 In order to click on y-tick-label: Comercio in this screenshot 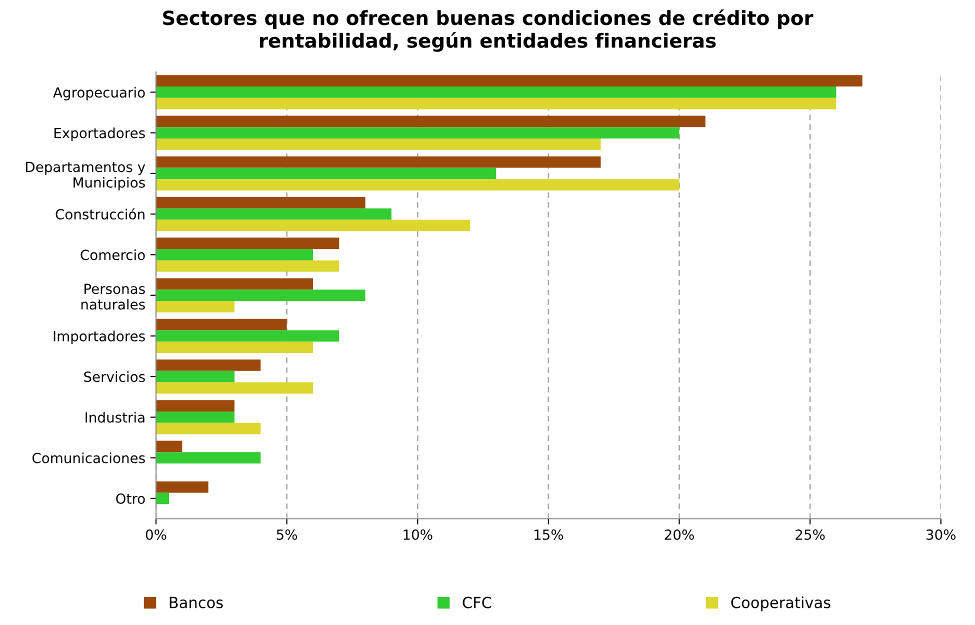, I will do `click(112, 254)`.